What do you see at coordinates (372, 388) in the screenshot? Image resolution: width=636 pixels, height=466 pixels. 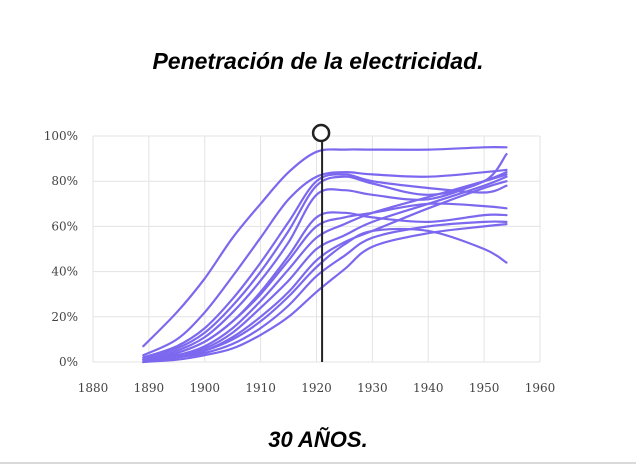 I see `x-tick-label: 1930` at bounding box center [372, 388].